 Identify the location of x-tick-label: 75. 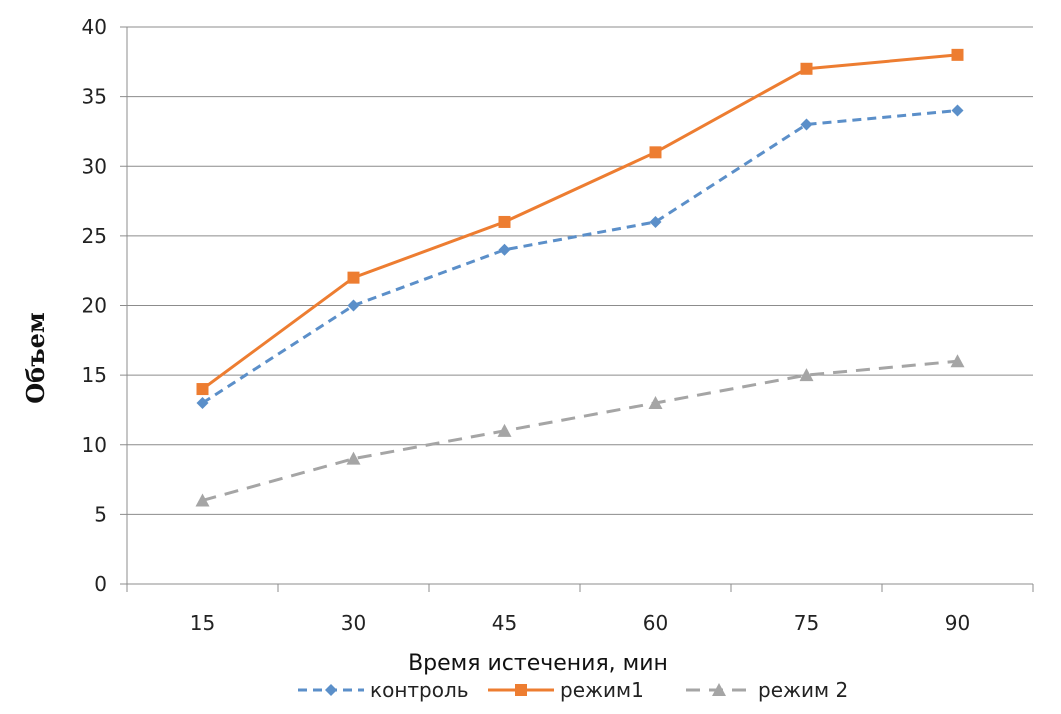
(806, 623).